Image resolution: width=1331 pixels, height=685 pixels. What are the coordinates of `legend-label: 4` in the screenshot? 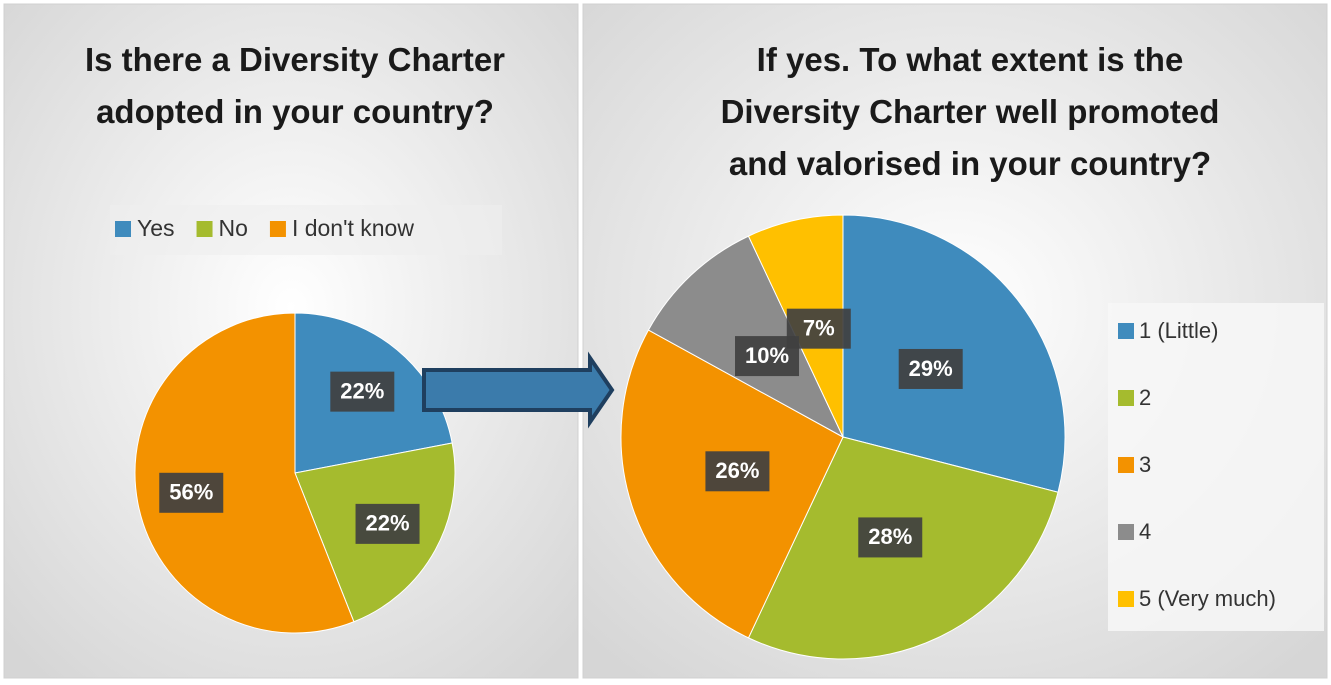 It's located at (1145, 531).